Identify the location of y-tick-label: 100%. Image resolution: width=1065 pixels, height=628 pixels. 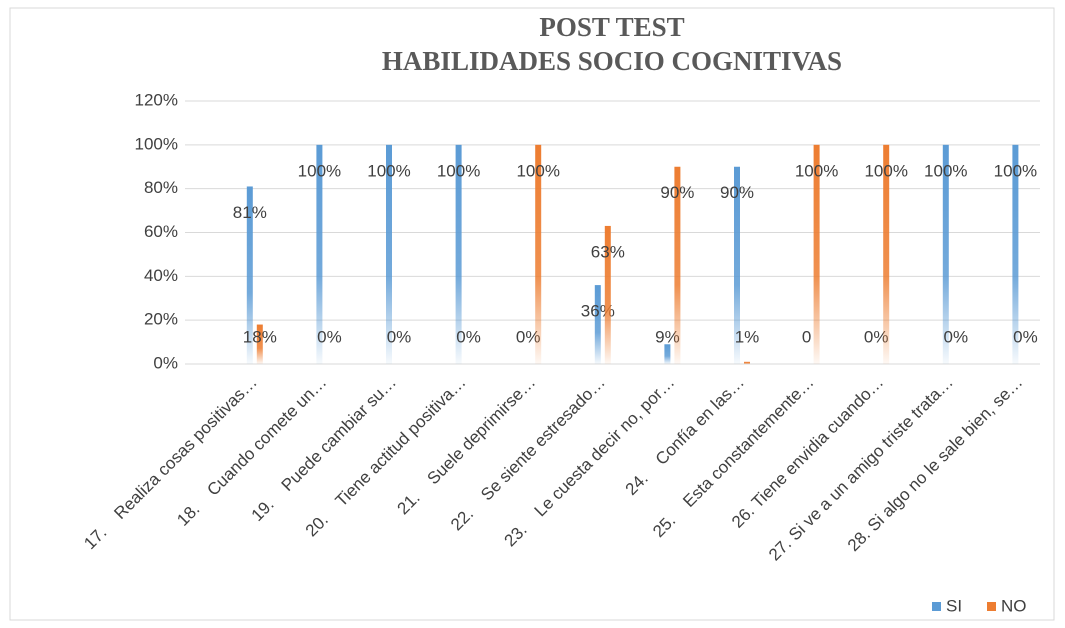
(156, 143).